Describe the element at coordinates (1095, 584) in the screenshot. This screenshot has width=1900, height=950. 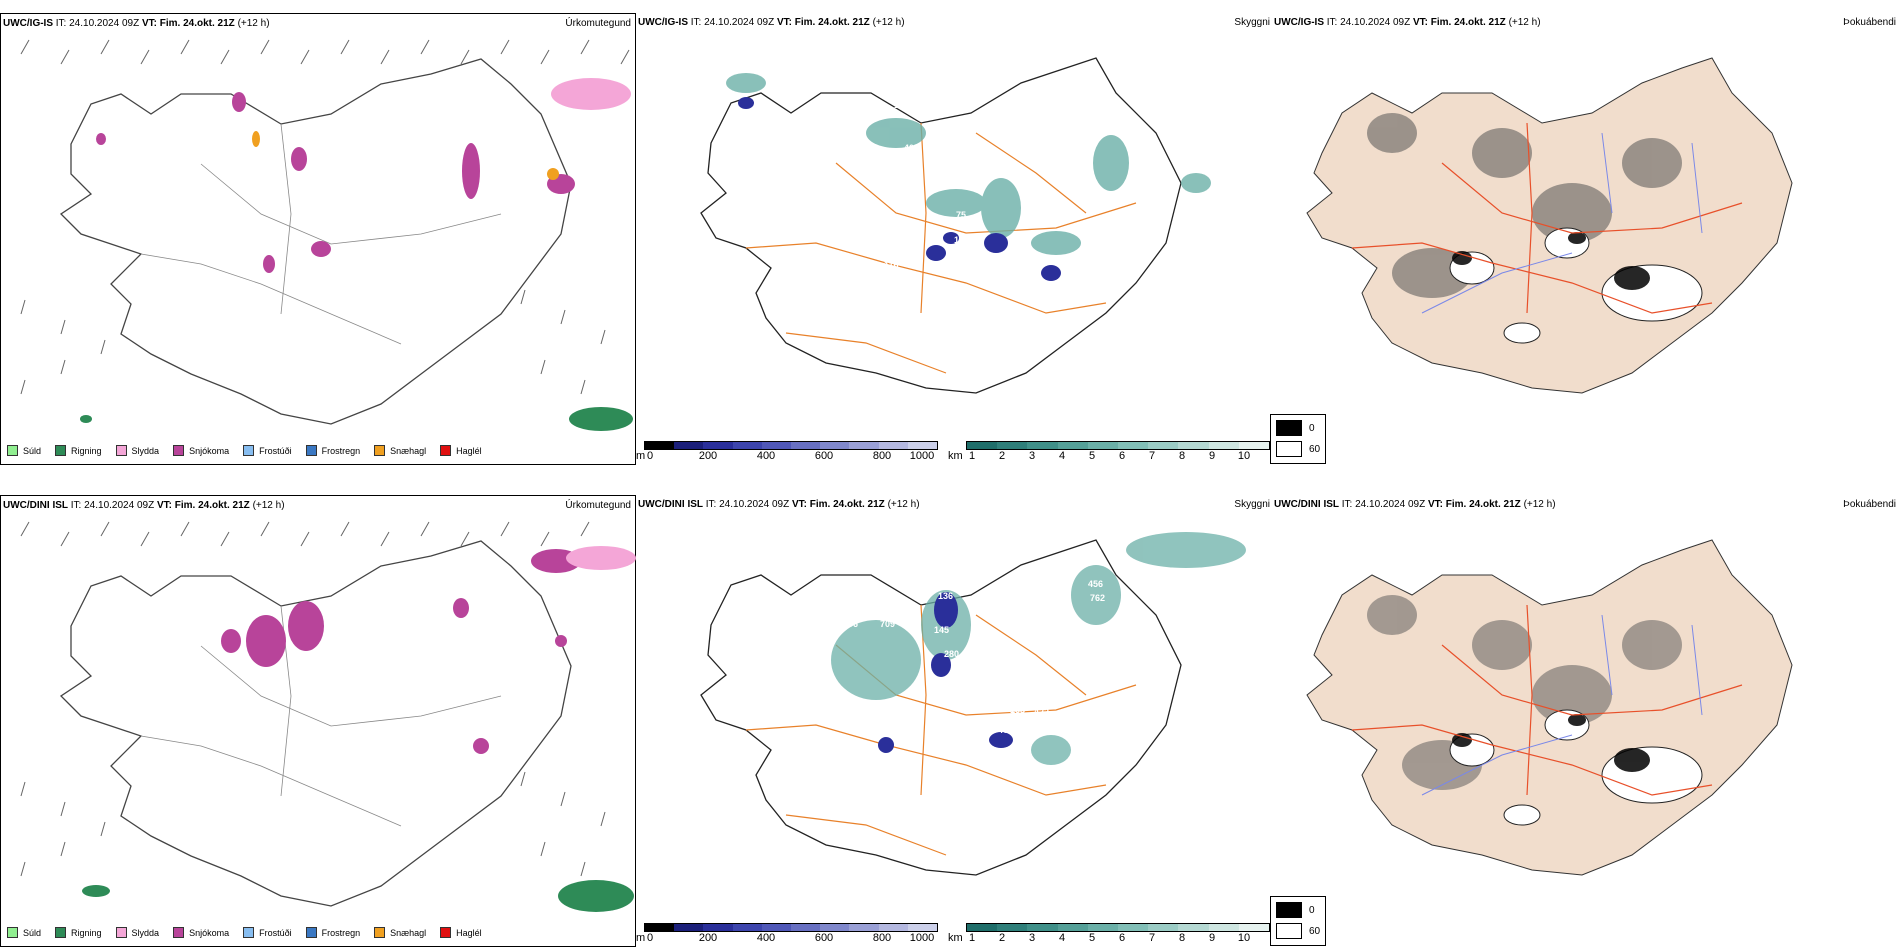
I see `map-value-label: 456` at that location.